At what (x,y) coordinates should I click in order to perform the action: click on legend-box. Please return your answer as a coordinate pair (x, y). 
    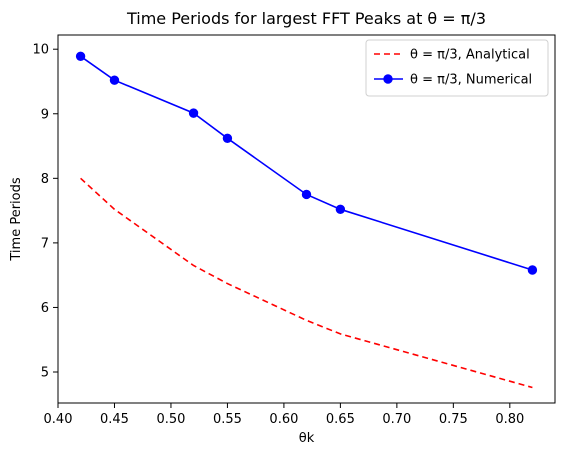
    Looking at the image, I should click on (457, 68).